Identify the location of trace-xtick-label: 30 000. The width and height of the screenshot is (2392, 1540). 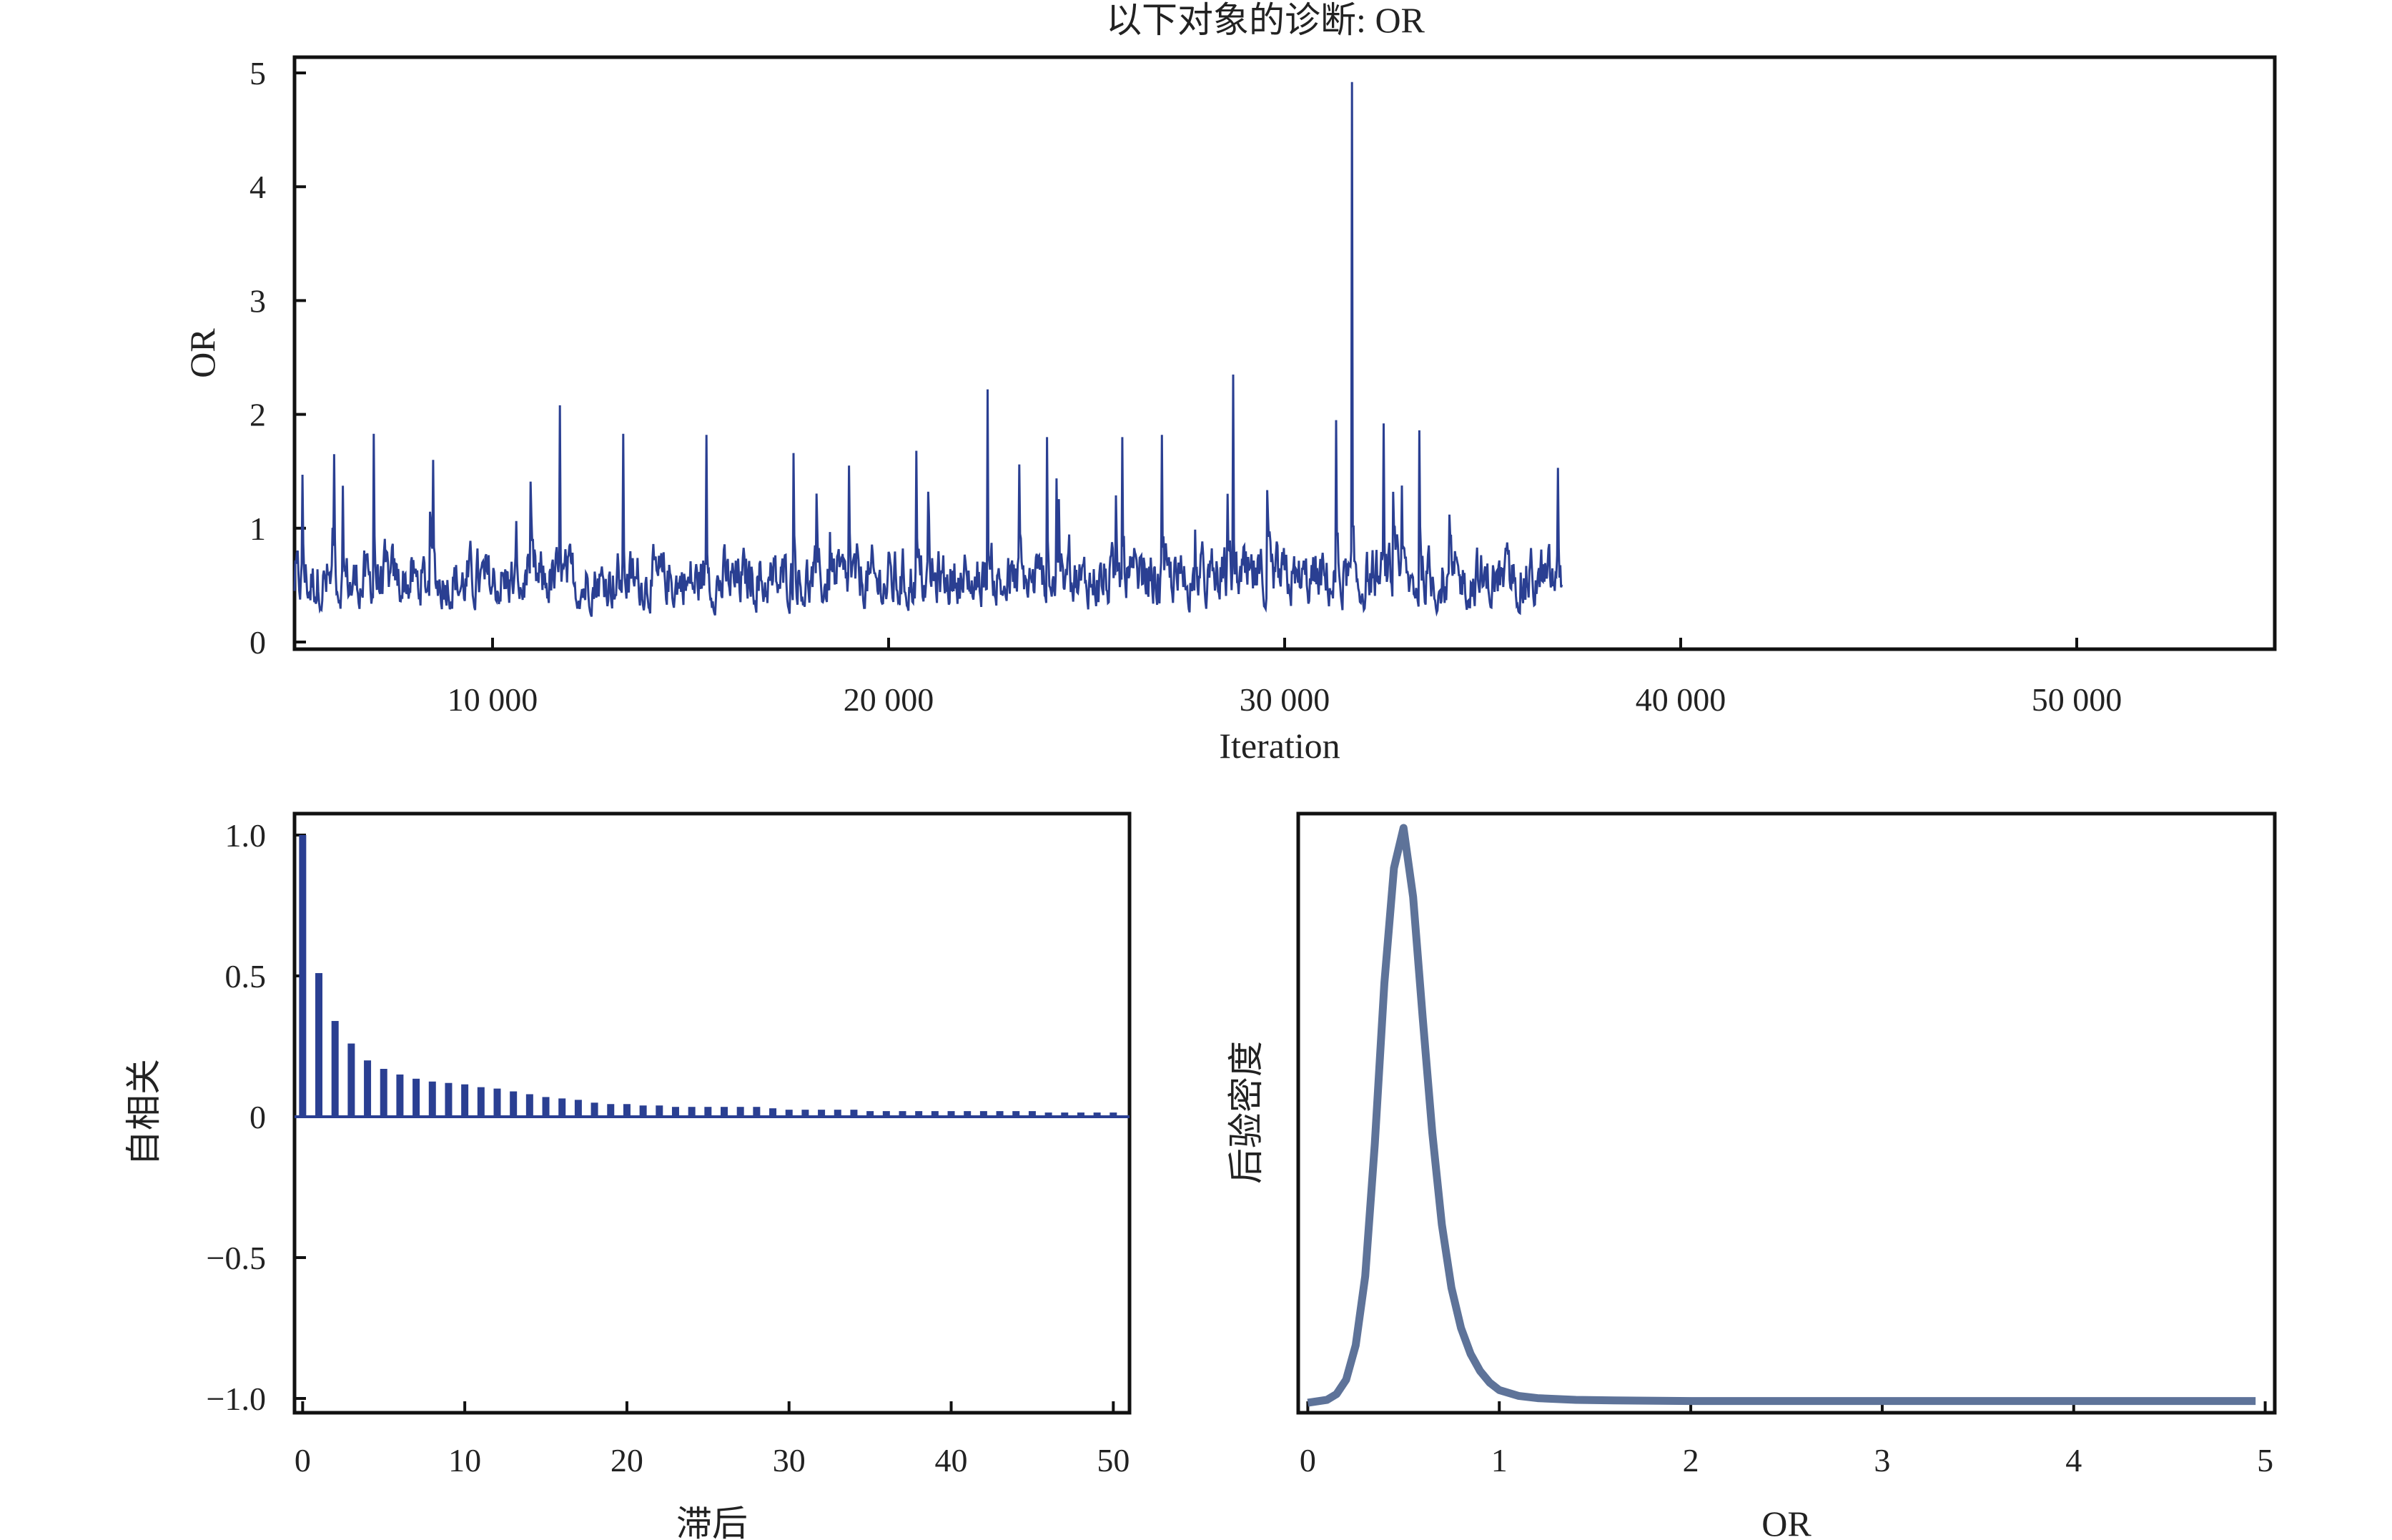
(1285, 700).